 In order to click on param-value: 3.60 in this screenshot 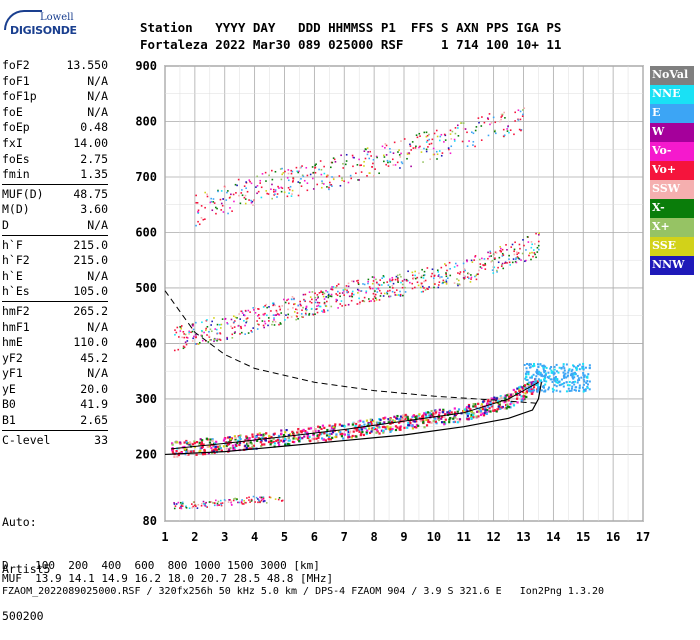, I will do `click(94, 209)`.